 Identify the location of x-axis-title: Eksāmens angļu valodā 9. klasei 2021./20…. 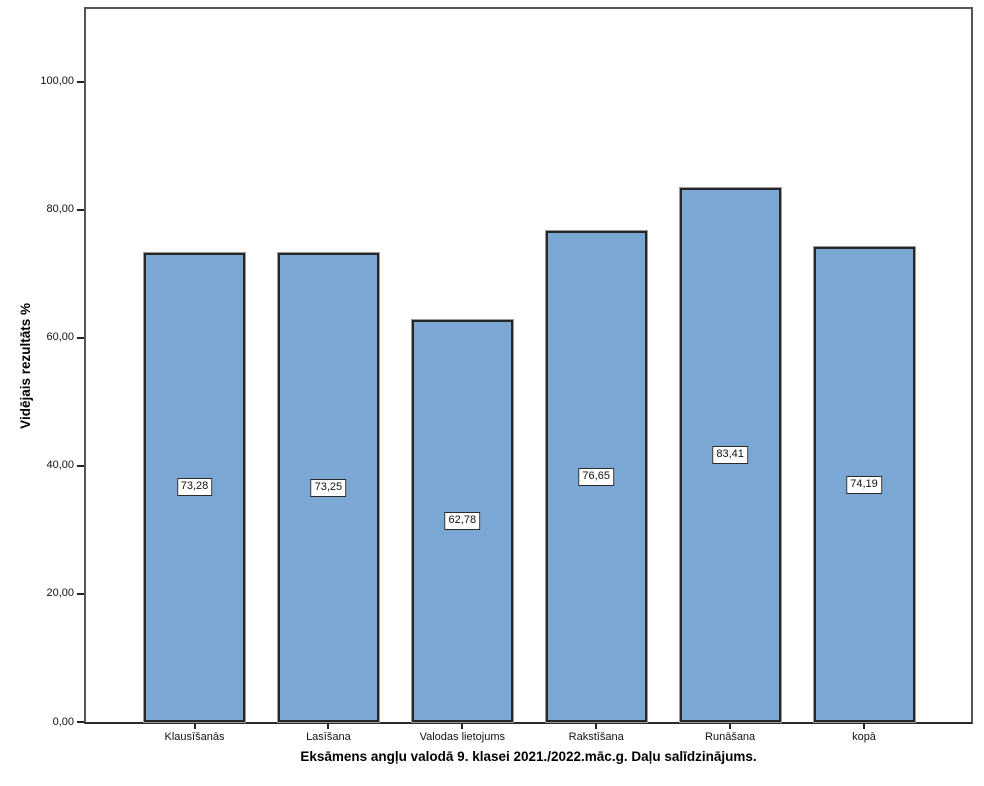
(528, 756).